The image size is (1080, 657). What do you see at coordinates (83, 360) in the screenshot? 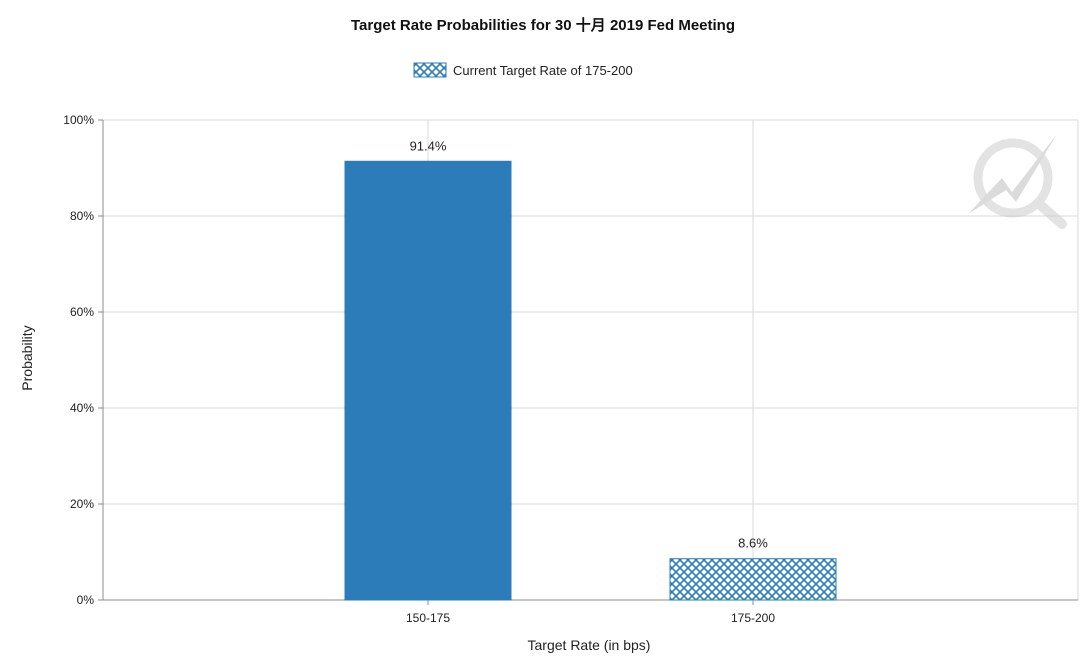
I see `y-axis-ticks: 0% 20% 40% 60% 80% 100%` at bounding box center [83, 360].